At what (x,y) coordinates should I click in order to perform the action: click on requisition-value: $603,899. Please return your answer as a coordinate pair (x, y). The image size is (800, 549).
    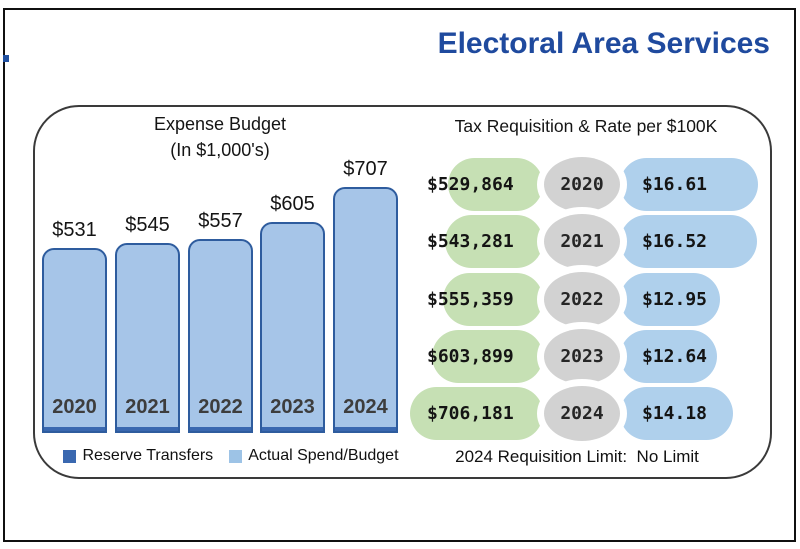
    Looking at the image, I should click on (470, 356).